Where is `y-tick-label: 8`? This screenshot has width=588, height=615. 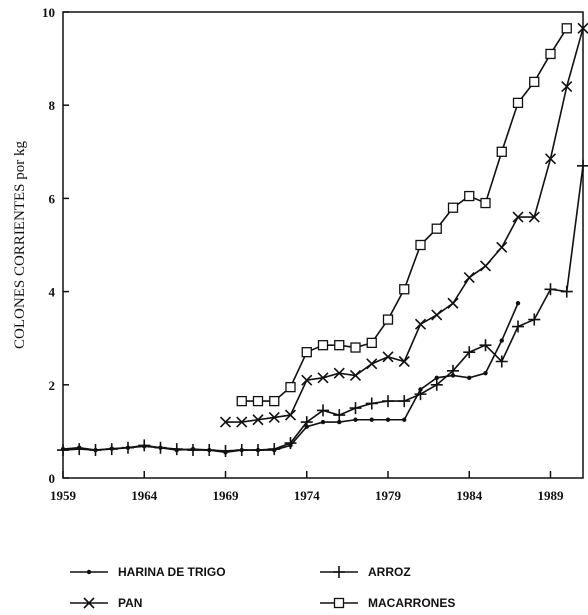 y-tick-label: 8 is located at coordinates (52, 105).